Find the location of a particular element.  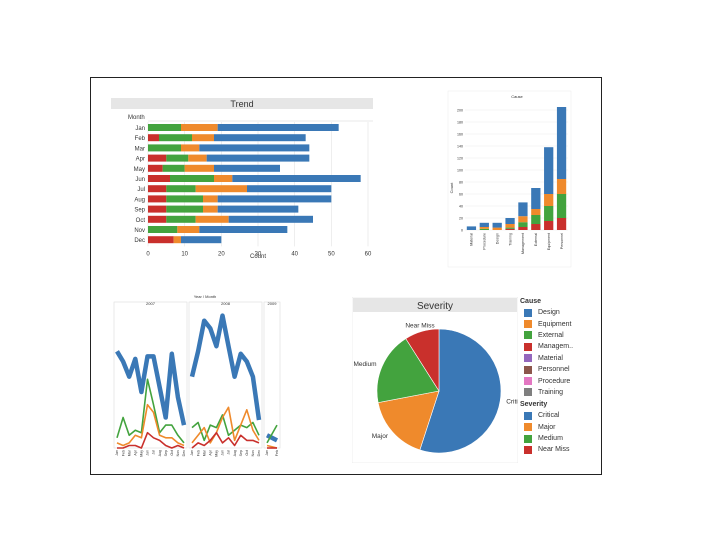

trend-row-header: Month is located at coordinates (136, 118).